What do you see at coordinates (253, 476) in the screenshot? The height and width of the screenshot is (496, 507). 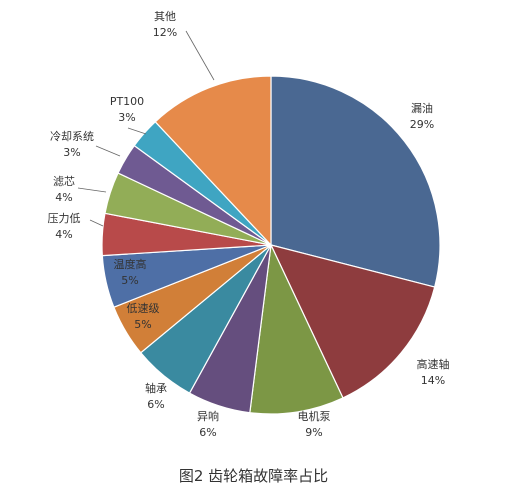 I see `figure-caption: 图2 齿轮箱故障率占比` at bounding box center [253, 476].